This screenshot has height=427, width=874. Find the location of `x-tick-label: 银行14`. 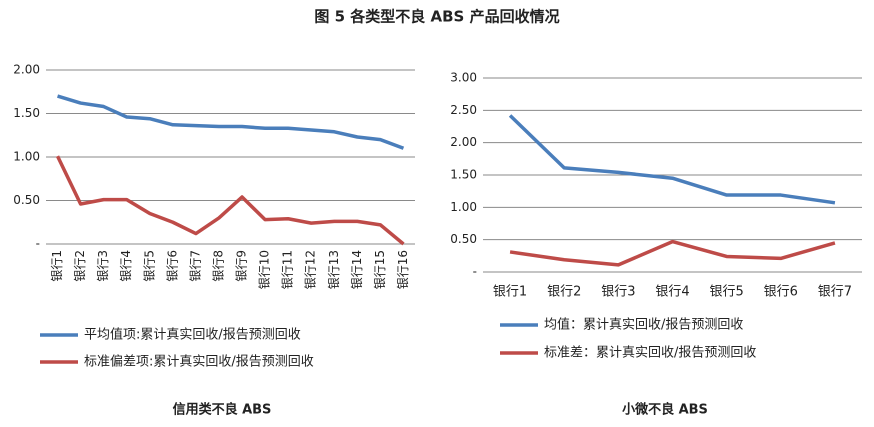

x-tick-label: 银行14 is located at coordinates (357, 269).